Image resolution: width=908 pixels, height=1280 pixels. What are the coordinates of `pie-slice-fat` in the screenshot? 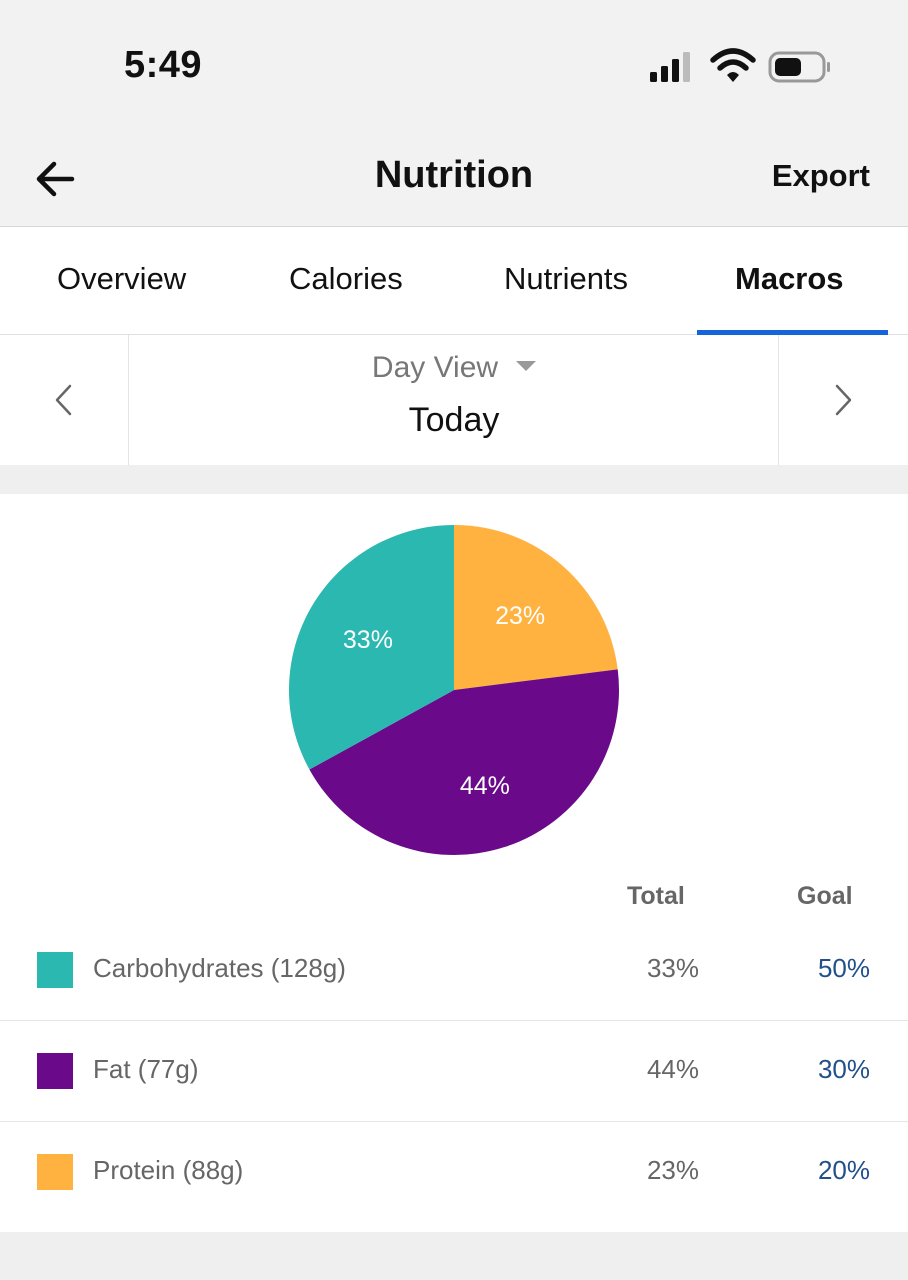 It's located at (464, 762).